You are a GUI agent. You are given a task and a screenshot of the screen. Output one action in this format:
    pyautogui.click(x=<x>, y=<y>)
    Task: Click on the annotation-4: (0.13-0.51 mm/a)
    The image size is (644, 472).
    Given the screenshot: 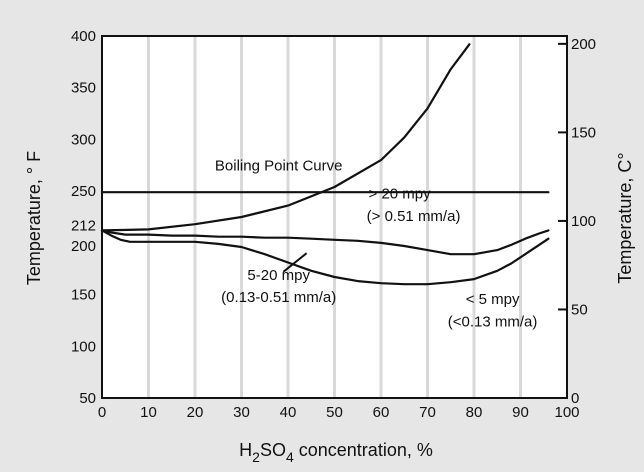 What is the action you would take?
    pyautogui.click(x=278, y=297)
    